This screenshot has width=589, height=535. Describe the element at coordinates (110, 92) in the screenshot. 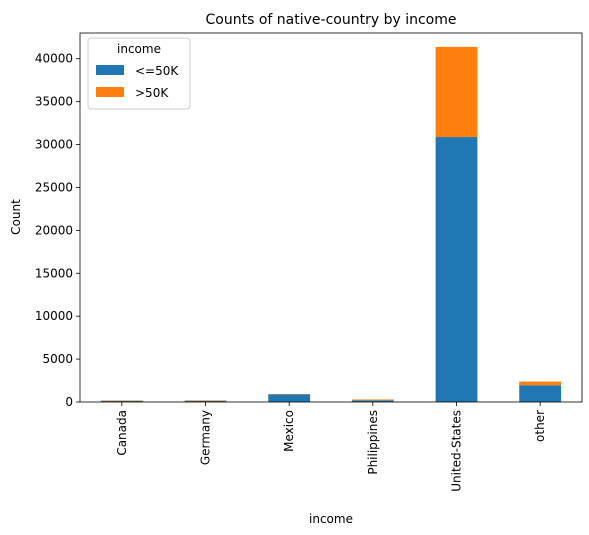

I see `legend-swatch-gt50k` at that location.